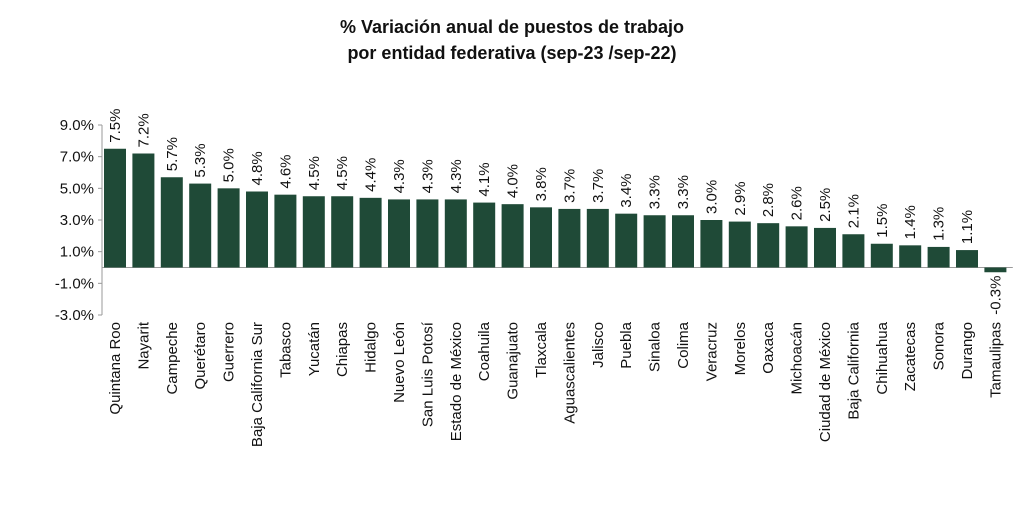 The image size is (1024, 513). What do you see at coordinates (77, 125) in the screenshot?
I see `y-tick-label: 9.0%` at bounding box center [77, 125].